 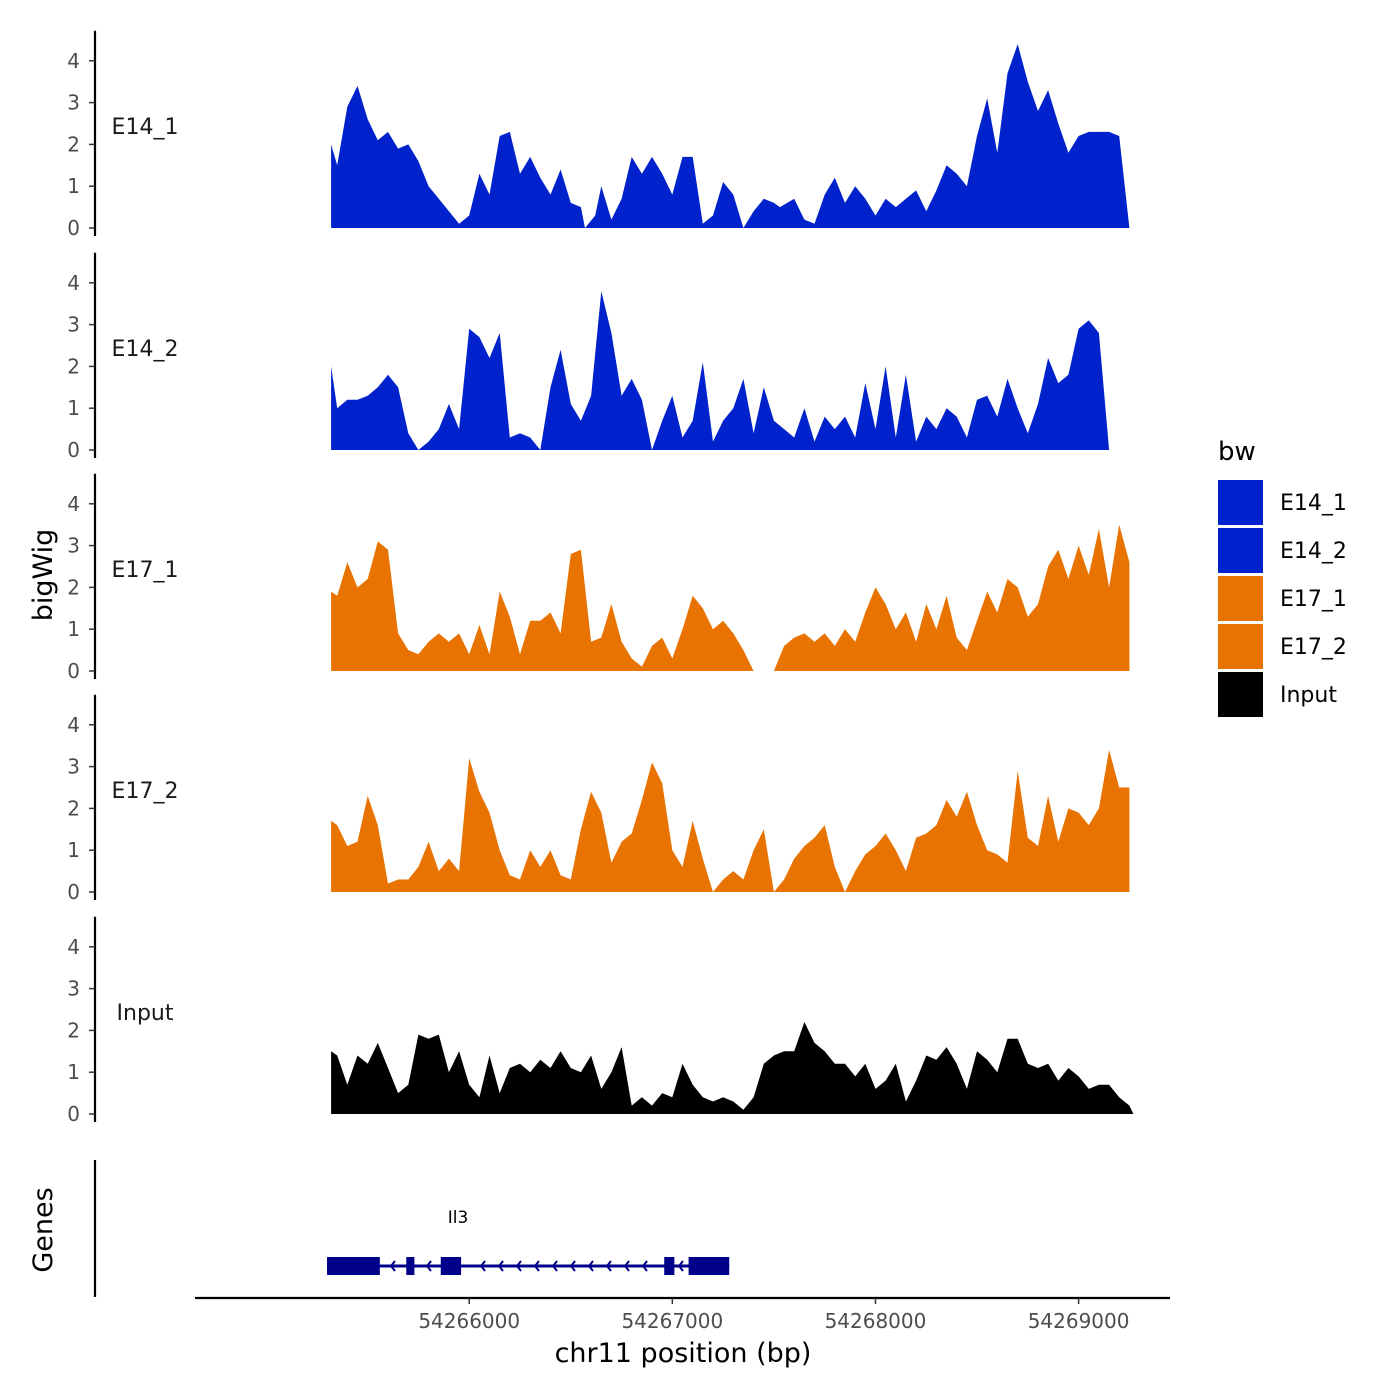 I want to click on legend-entry-Input: Input, so click(x=1277, y=694).